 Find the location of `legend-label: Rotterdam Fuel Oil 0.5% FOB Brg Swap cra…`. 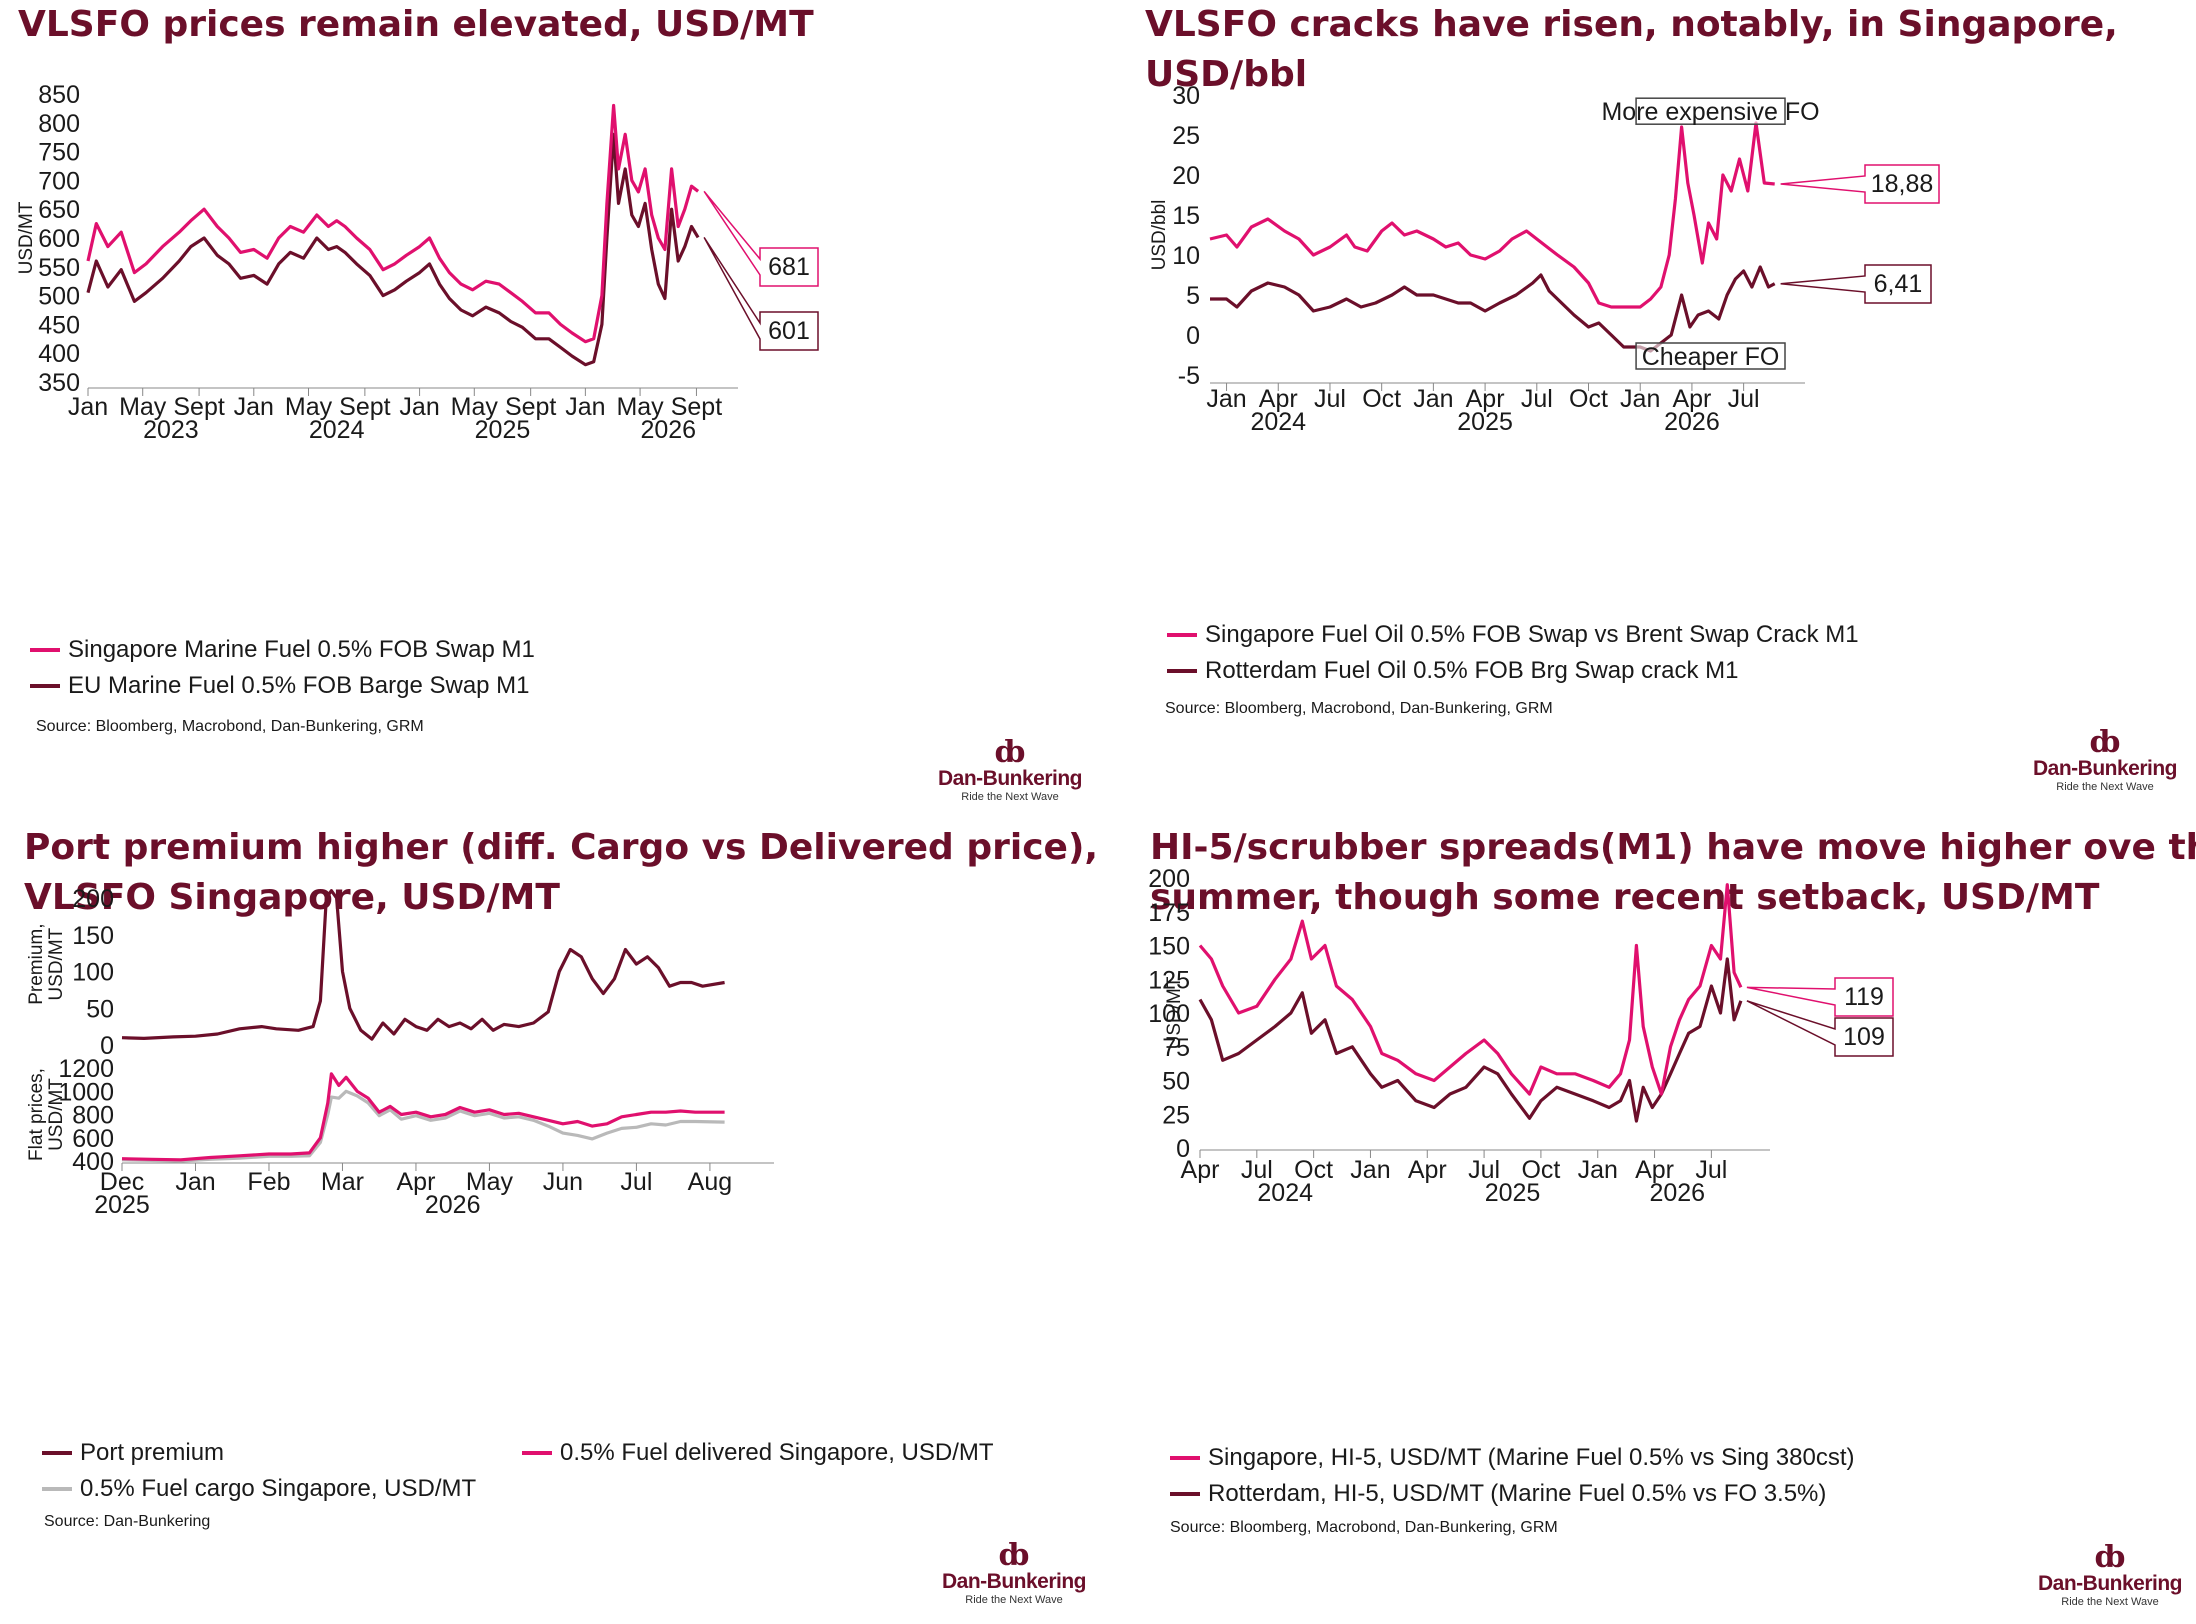

legend-label: Rotterdam Fuel Oil 0.5% FOB Brg Swap cra… is located at coordinates (1472, 670).